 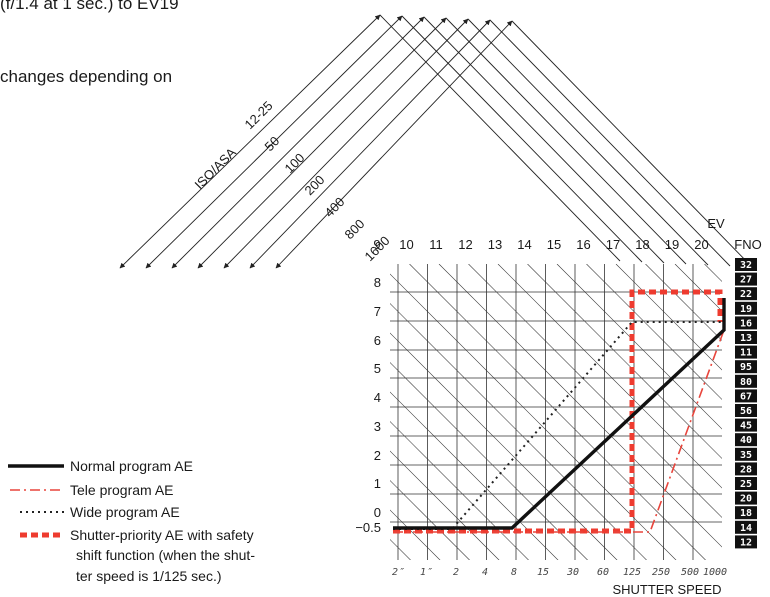 I want to click on shutter-tick: 30, so click(x=572, y=572).